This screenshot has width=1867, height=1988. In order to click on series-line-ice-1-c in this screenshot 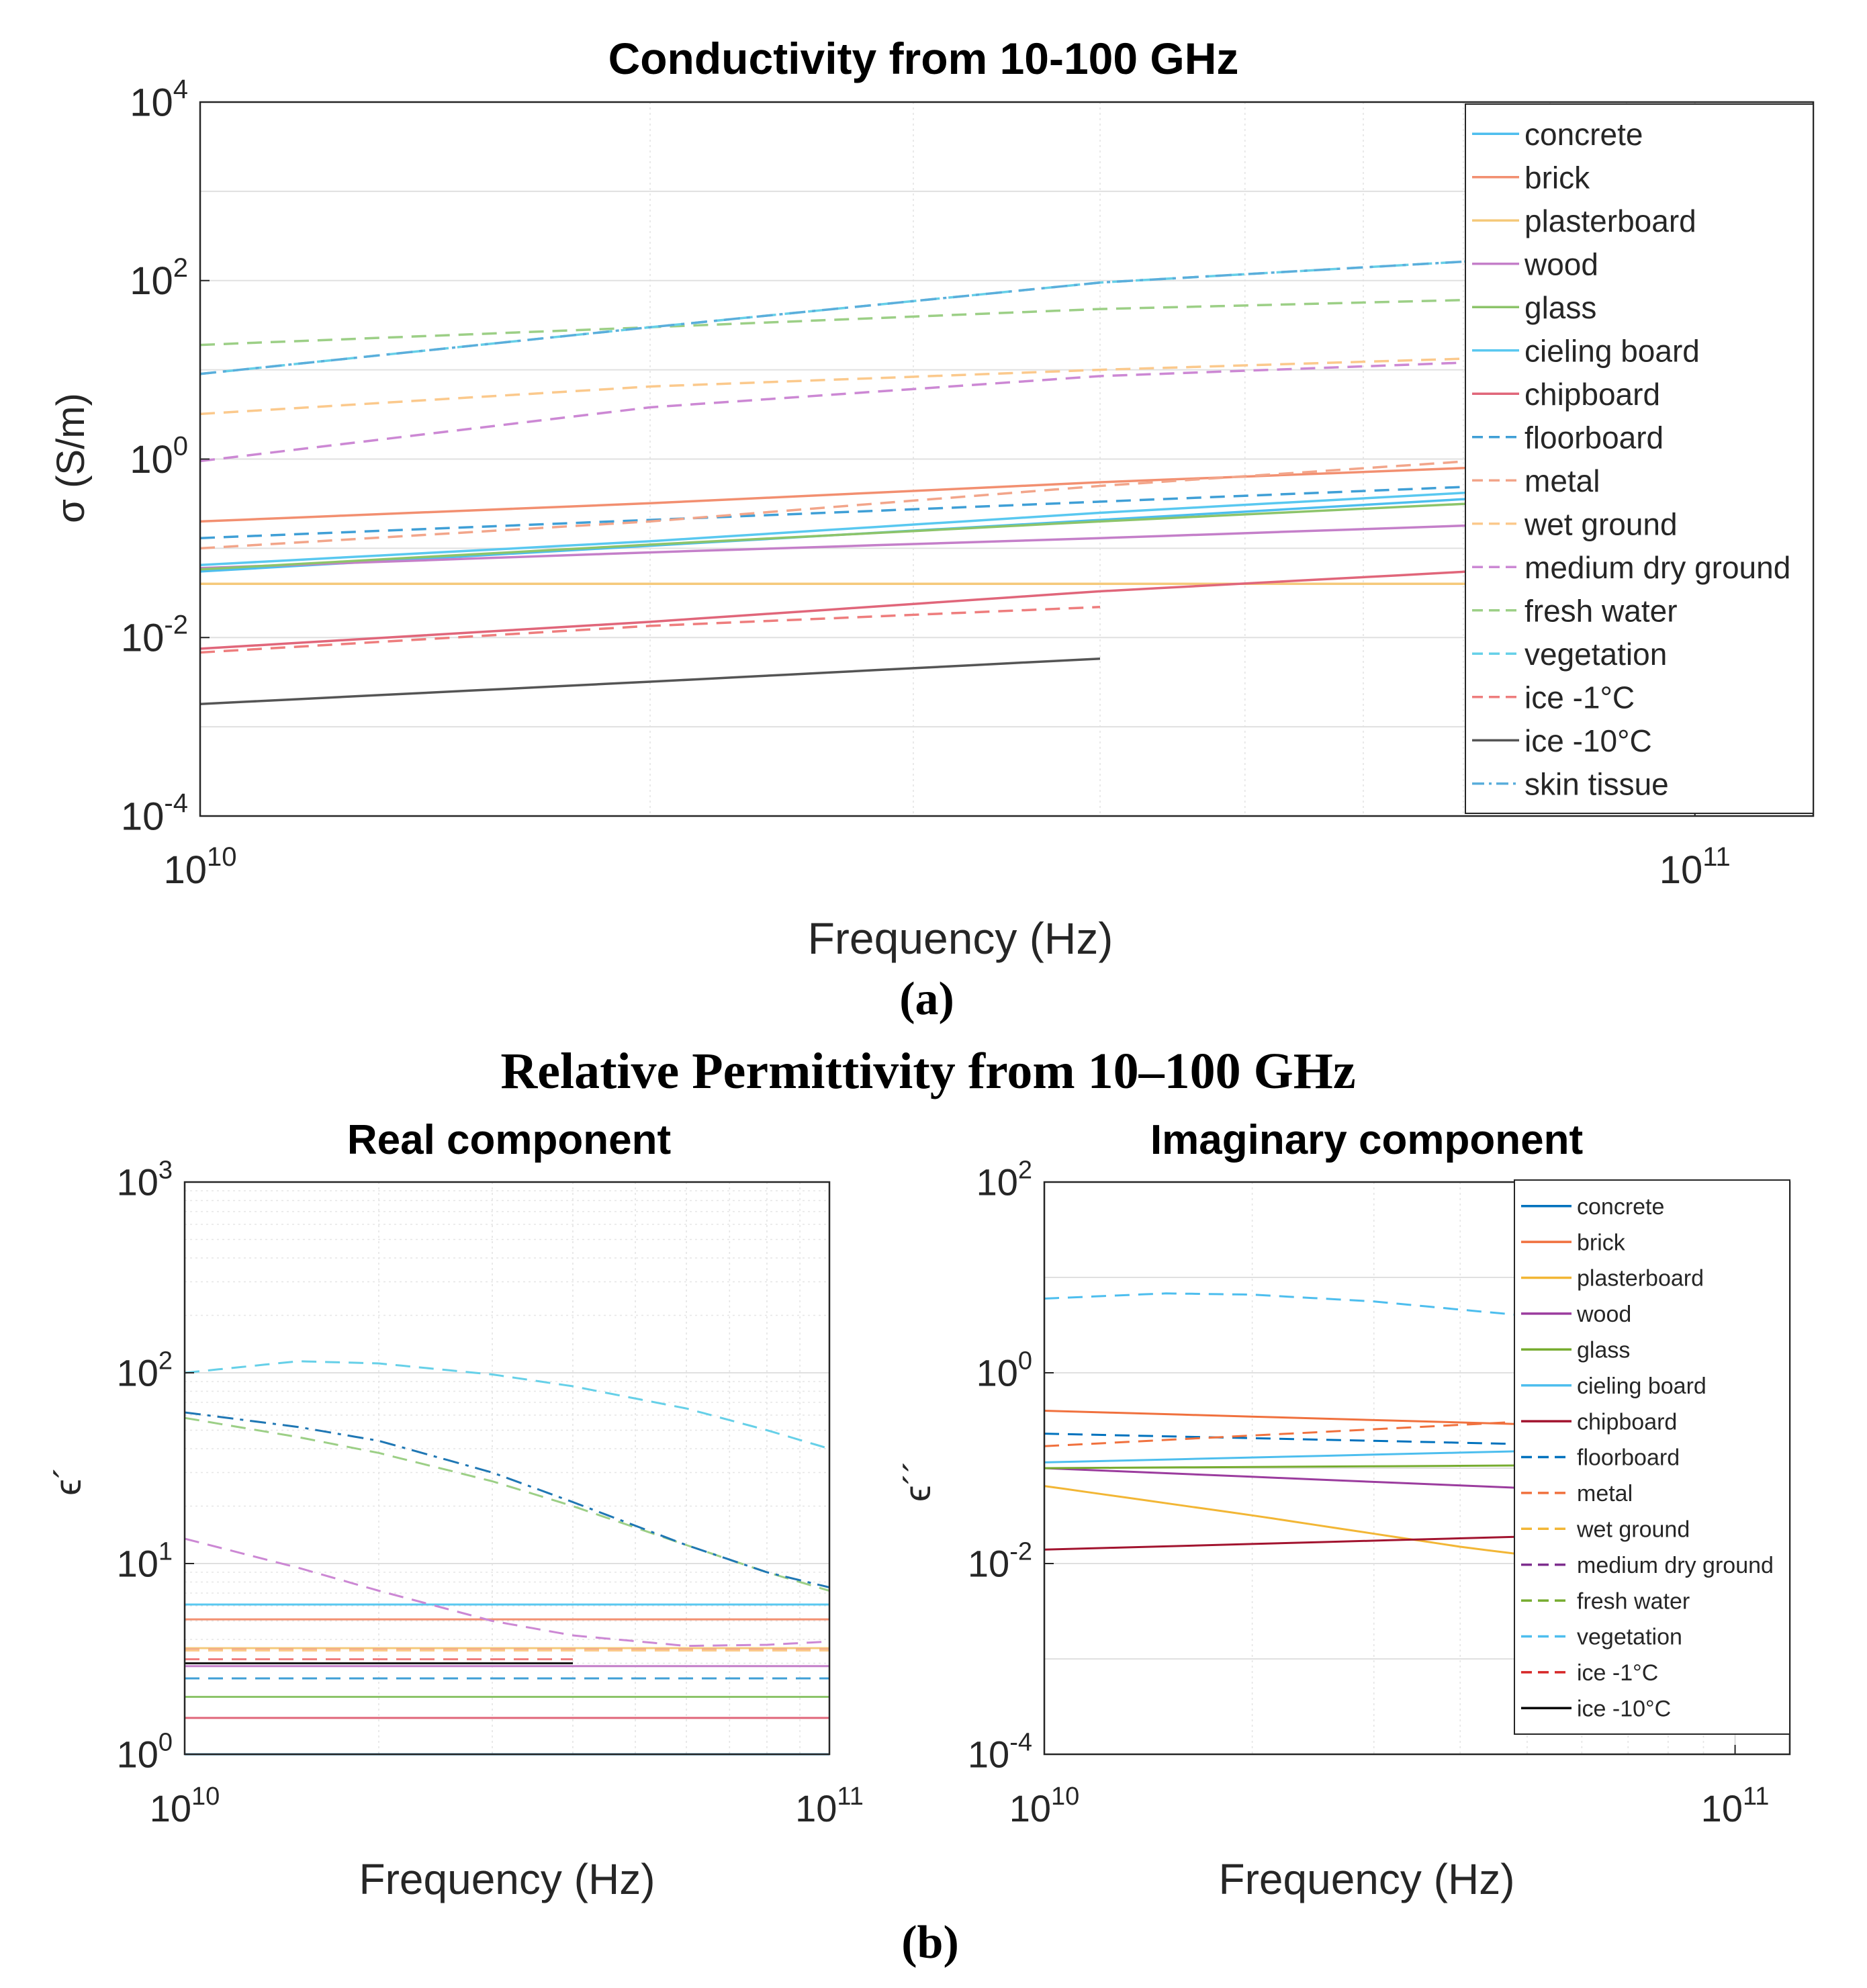, I will do `click(650, 630)`.